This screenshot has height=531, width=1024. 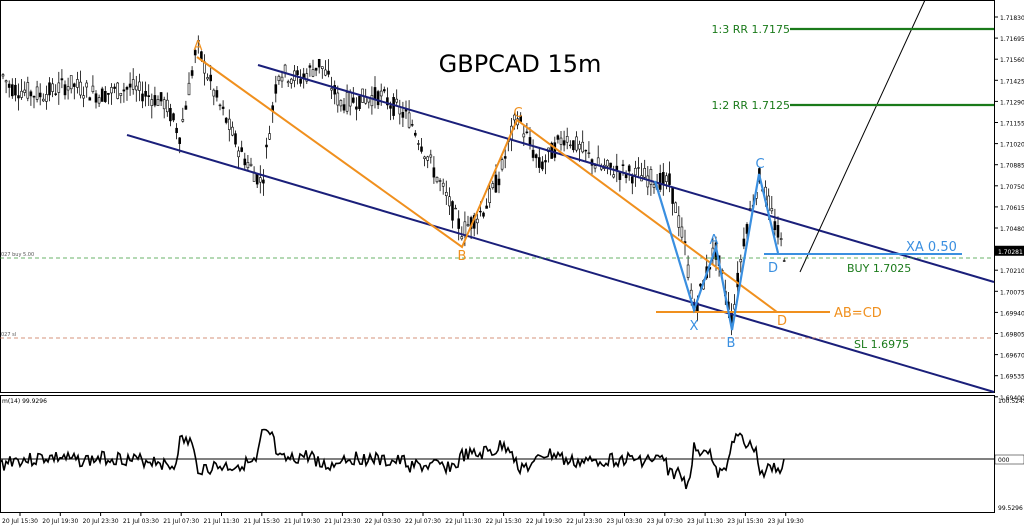 What do you see at coordinates (1012, 271) in the screenshot?
I see `price-tick-label: 1.70210` at bounding box center [1012, 271].